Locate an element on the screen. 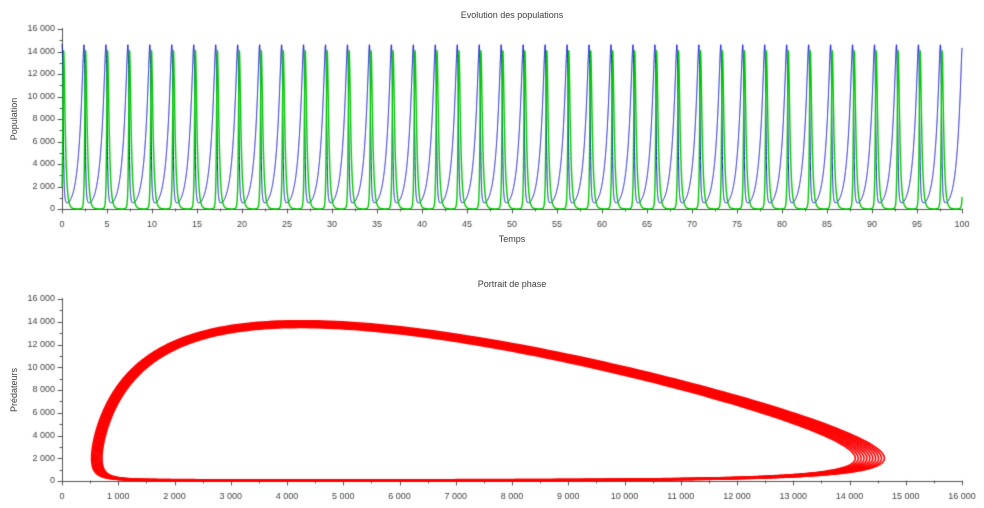 This screenshot has height=508, width=984. evolution-chart-title: Evolution des populations is located at coordinates (512, 15).